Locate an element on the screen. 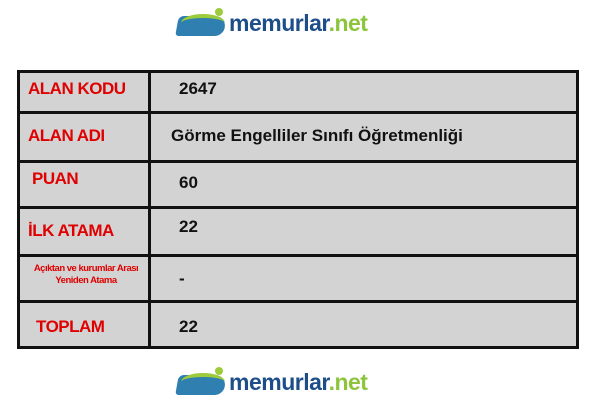 This screenshot has width=600, height=400. row-label: PUAN is located at coordinates (84, 184).